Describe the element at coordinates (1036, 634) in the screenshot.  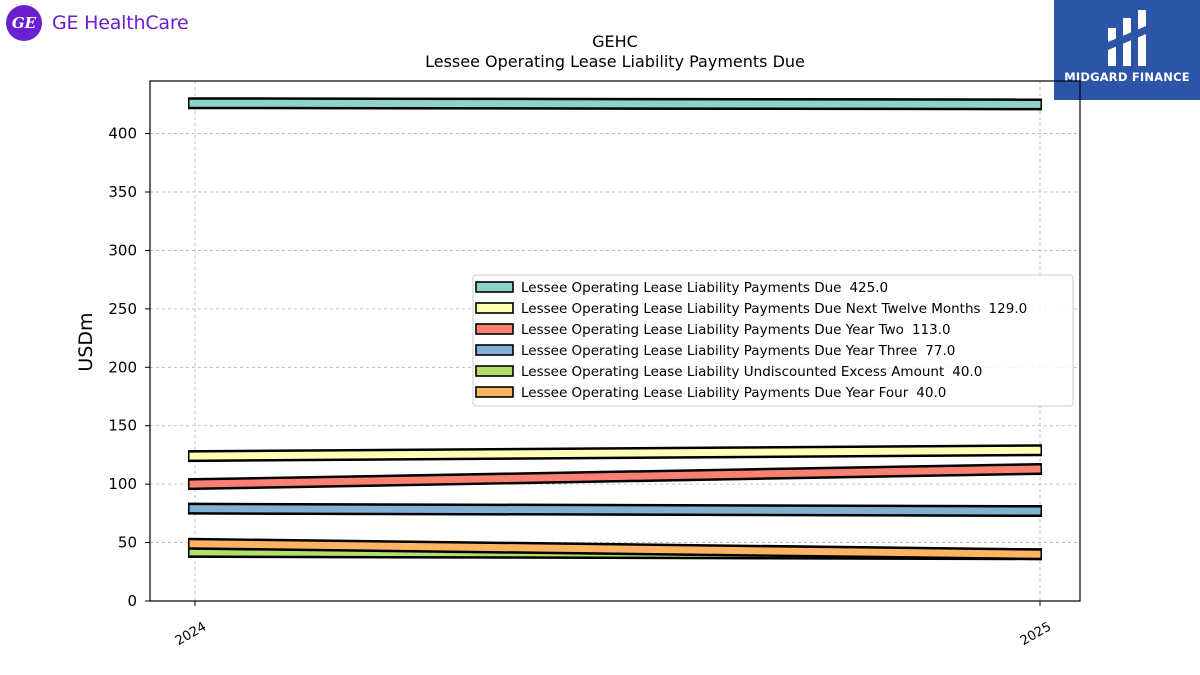
I see `x-tick-label: 2025` at that location.